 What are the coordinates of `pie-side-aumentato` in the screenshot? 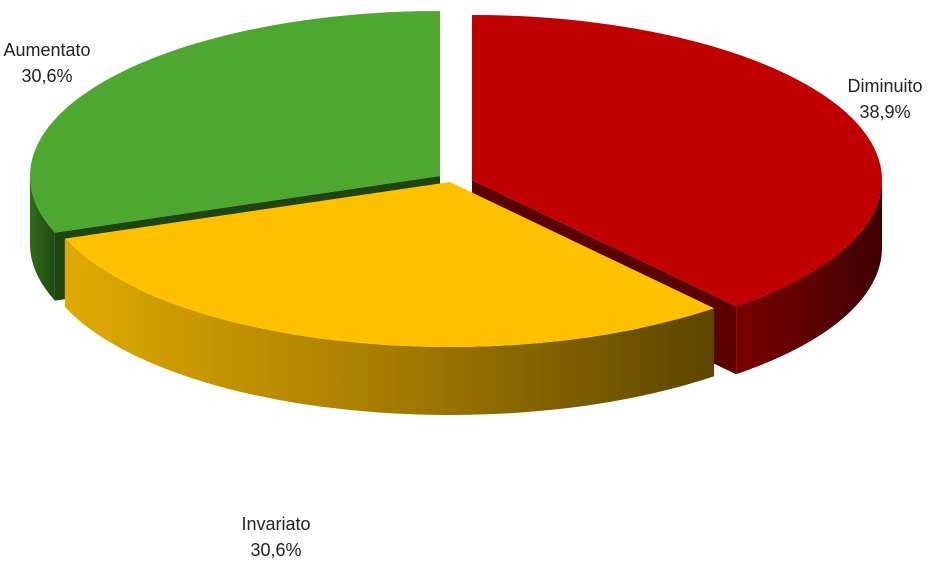 It's located at (42, 238).